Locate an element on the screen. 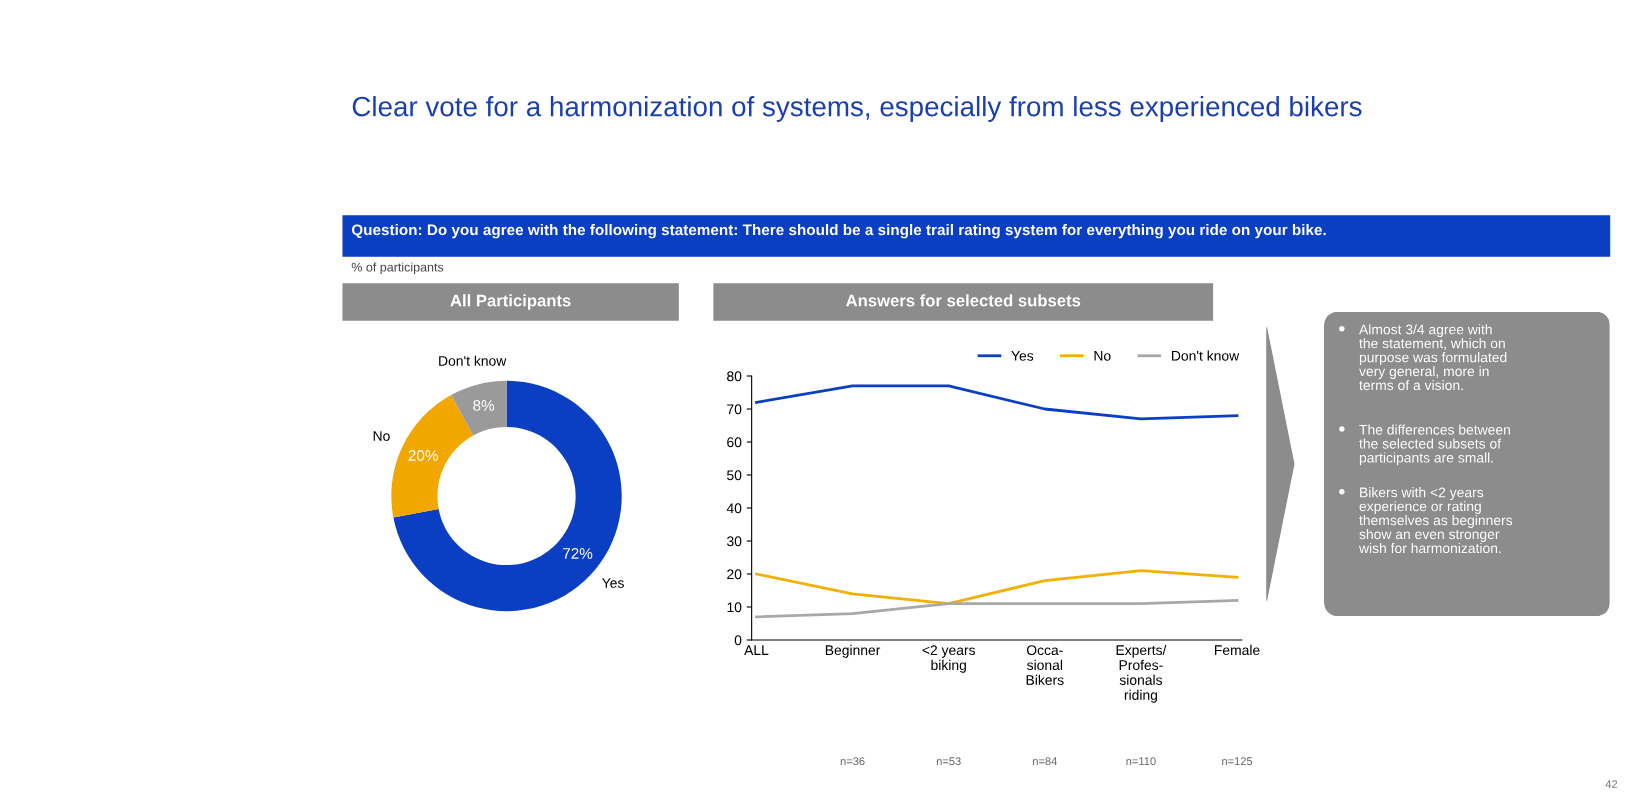 Image resolution: width=1634 pixels, height=800 pixels. text: Clear vote for a harmonization of systems, especially from less experienced bikers is located at coordinates (857, 109).